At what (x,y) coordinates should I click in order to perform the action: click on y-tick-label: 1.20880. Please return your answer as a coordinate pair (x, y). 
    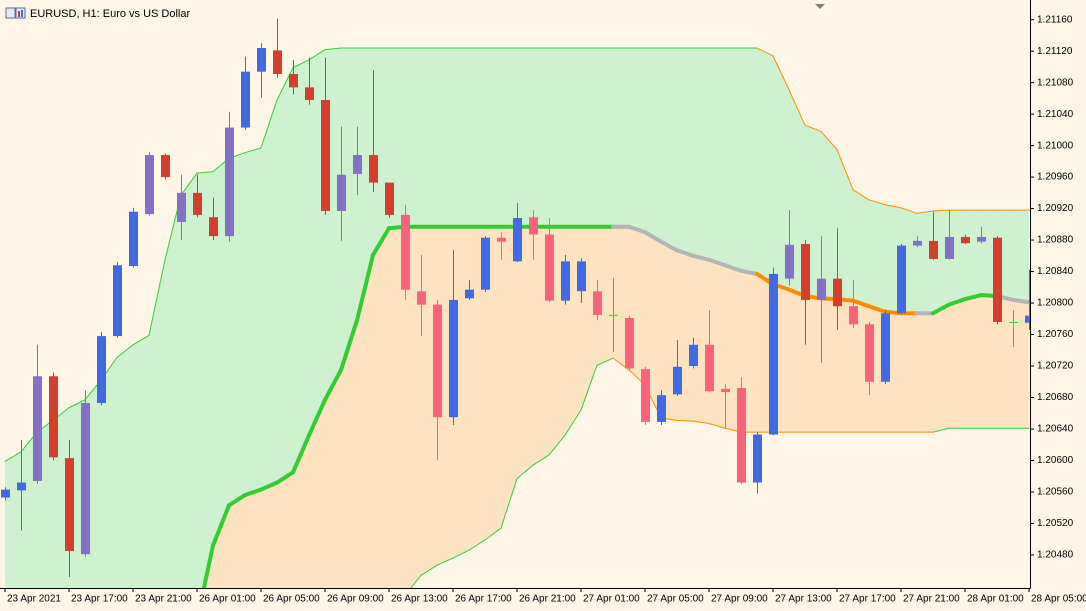
    Looking at the image, I should click on (1055, 240).